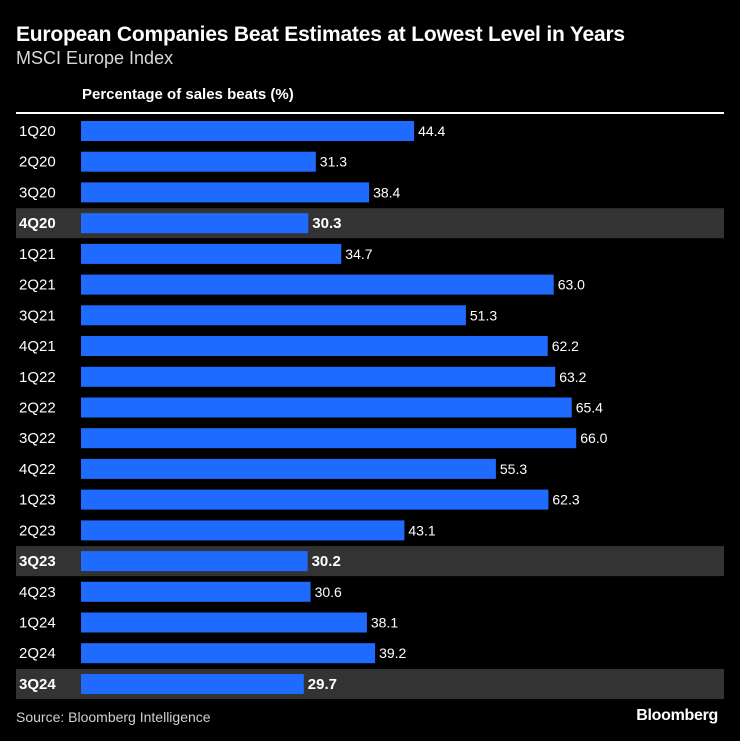 Image resolution: width=740 pixels, height=741 pixels. What do you see at coordinates (37, 653) in the screenshot?
I see `category-label-2q24: 2Q24` at bounding box center [37, 653].